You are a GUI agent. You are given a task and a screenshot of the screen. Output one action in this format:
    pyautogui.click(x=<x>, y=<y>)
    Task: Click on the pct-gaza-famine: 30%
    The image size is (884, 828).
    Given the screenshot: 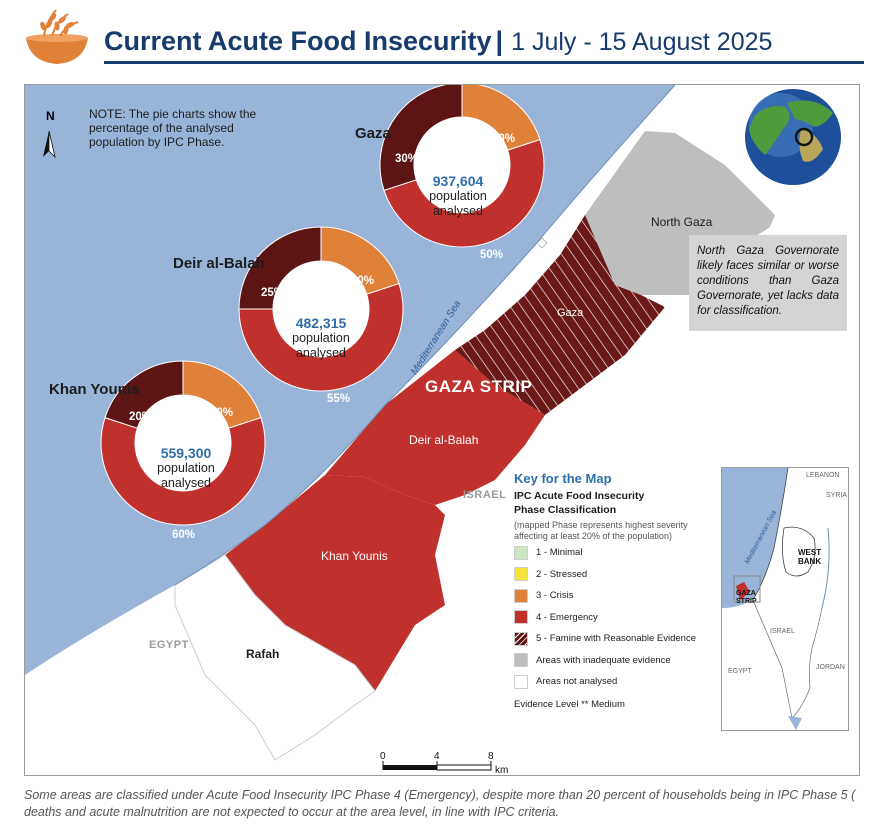 What is the action you would take?
    pyautogui.click(x=407, y=159)
    